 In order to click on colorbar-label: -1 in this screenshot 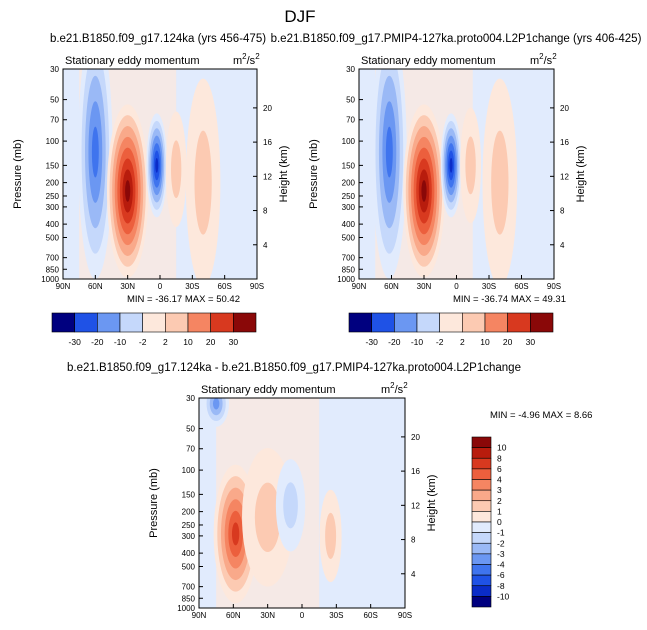, I will do `click(501, 533)`.